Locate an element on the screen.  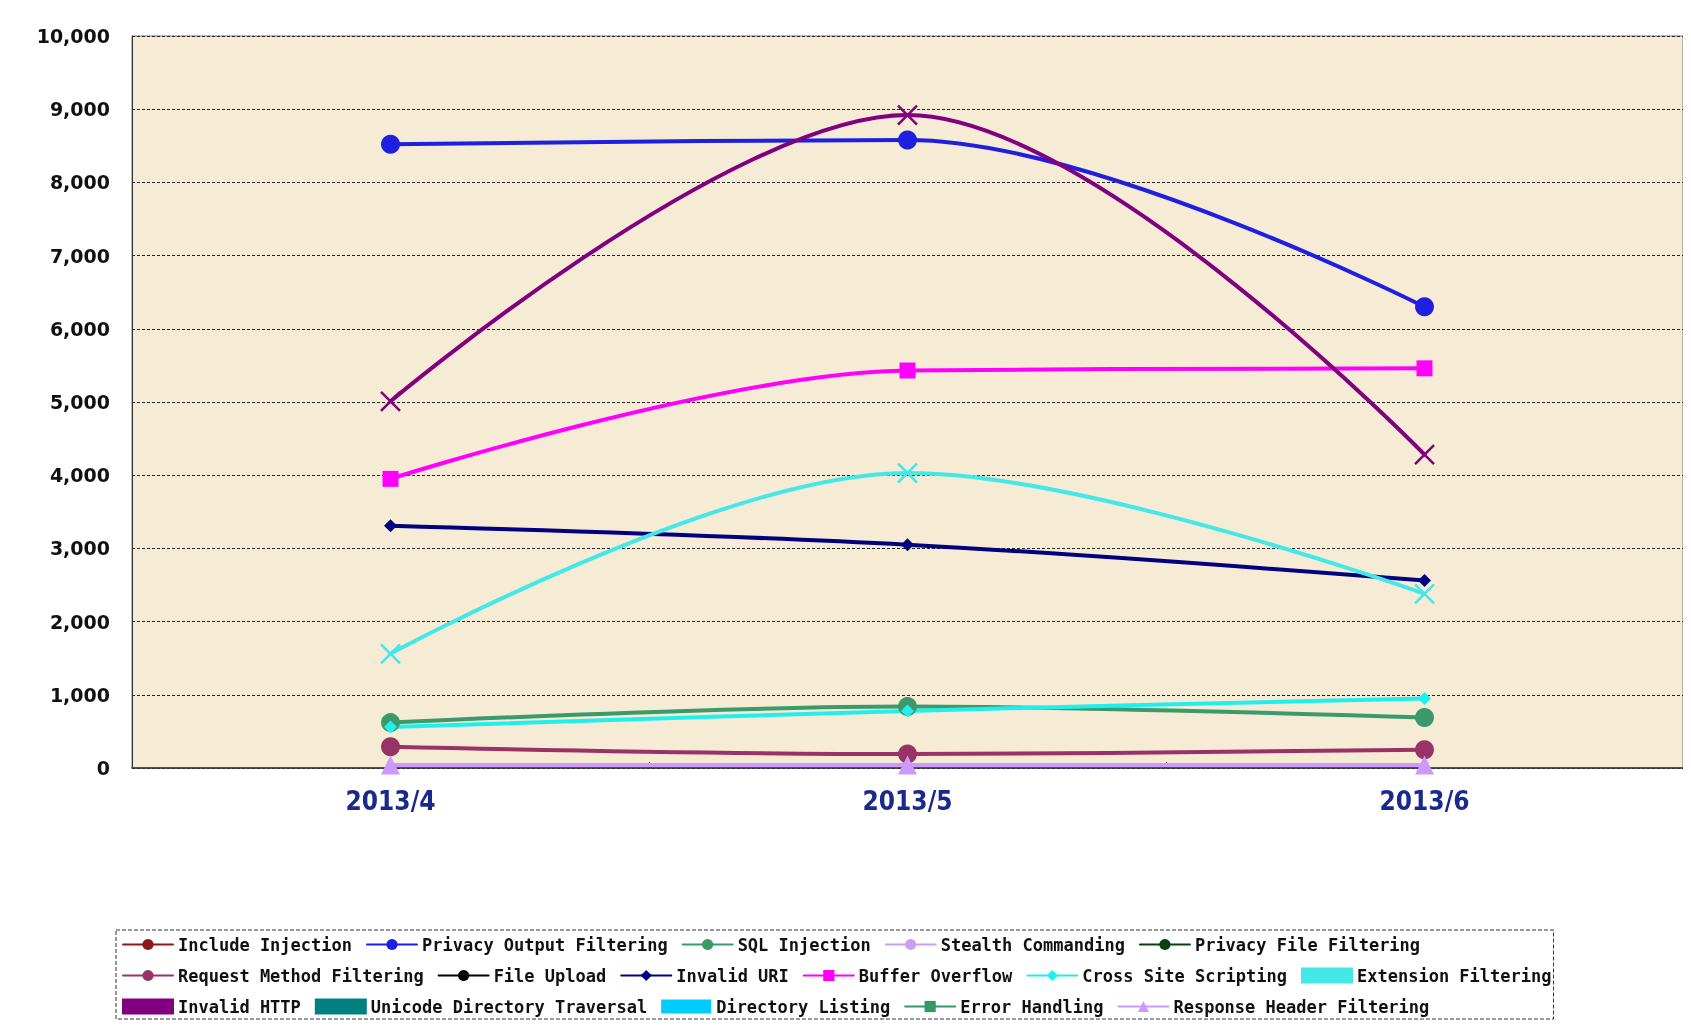
legend-label: File Upload is located at coordinates (550, 975).